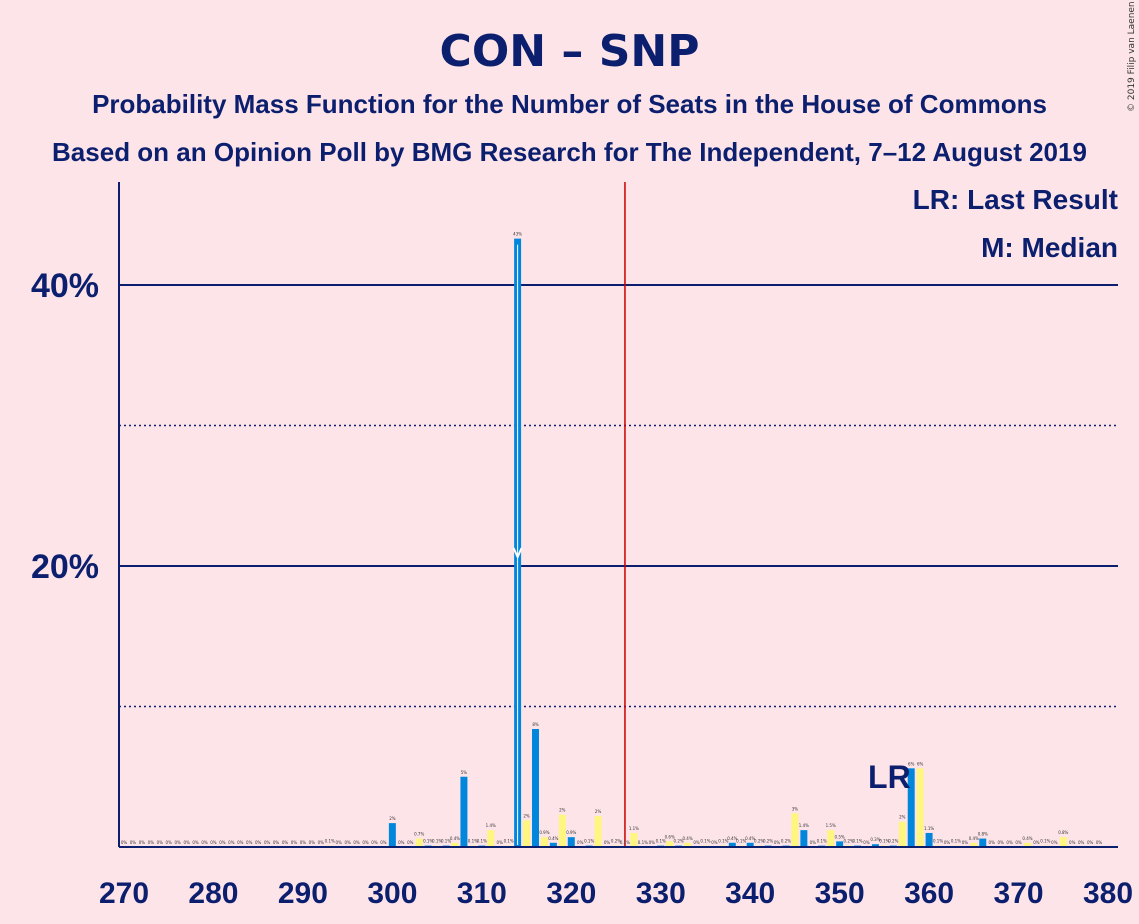 This screenshot has height=924, width=1139. What do you see at coordinates (929, 893) in the screenshot?
I see `x-tick-label: 360` at bounding box center [929, 893].